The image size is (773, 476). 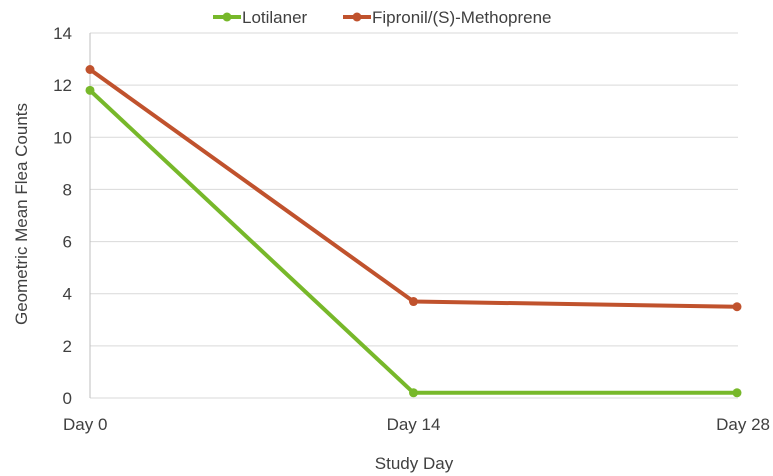 I want to click on y-tick-label: 8, so click(x=67, y=189).